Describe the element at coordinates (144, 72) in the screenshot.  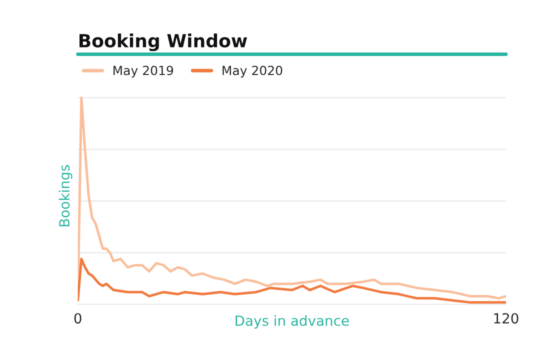
I see `legend-label: May 2019` at that location.